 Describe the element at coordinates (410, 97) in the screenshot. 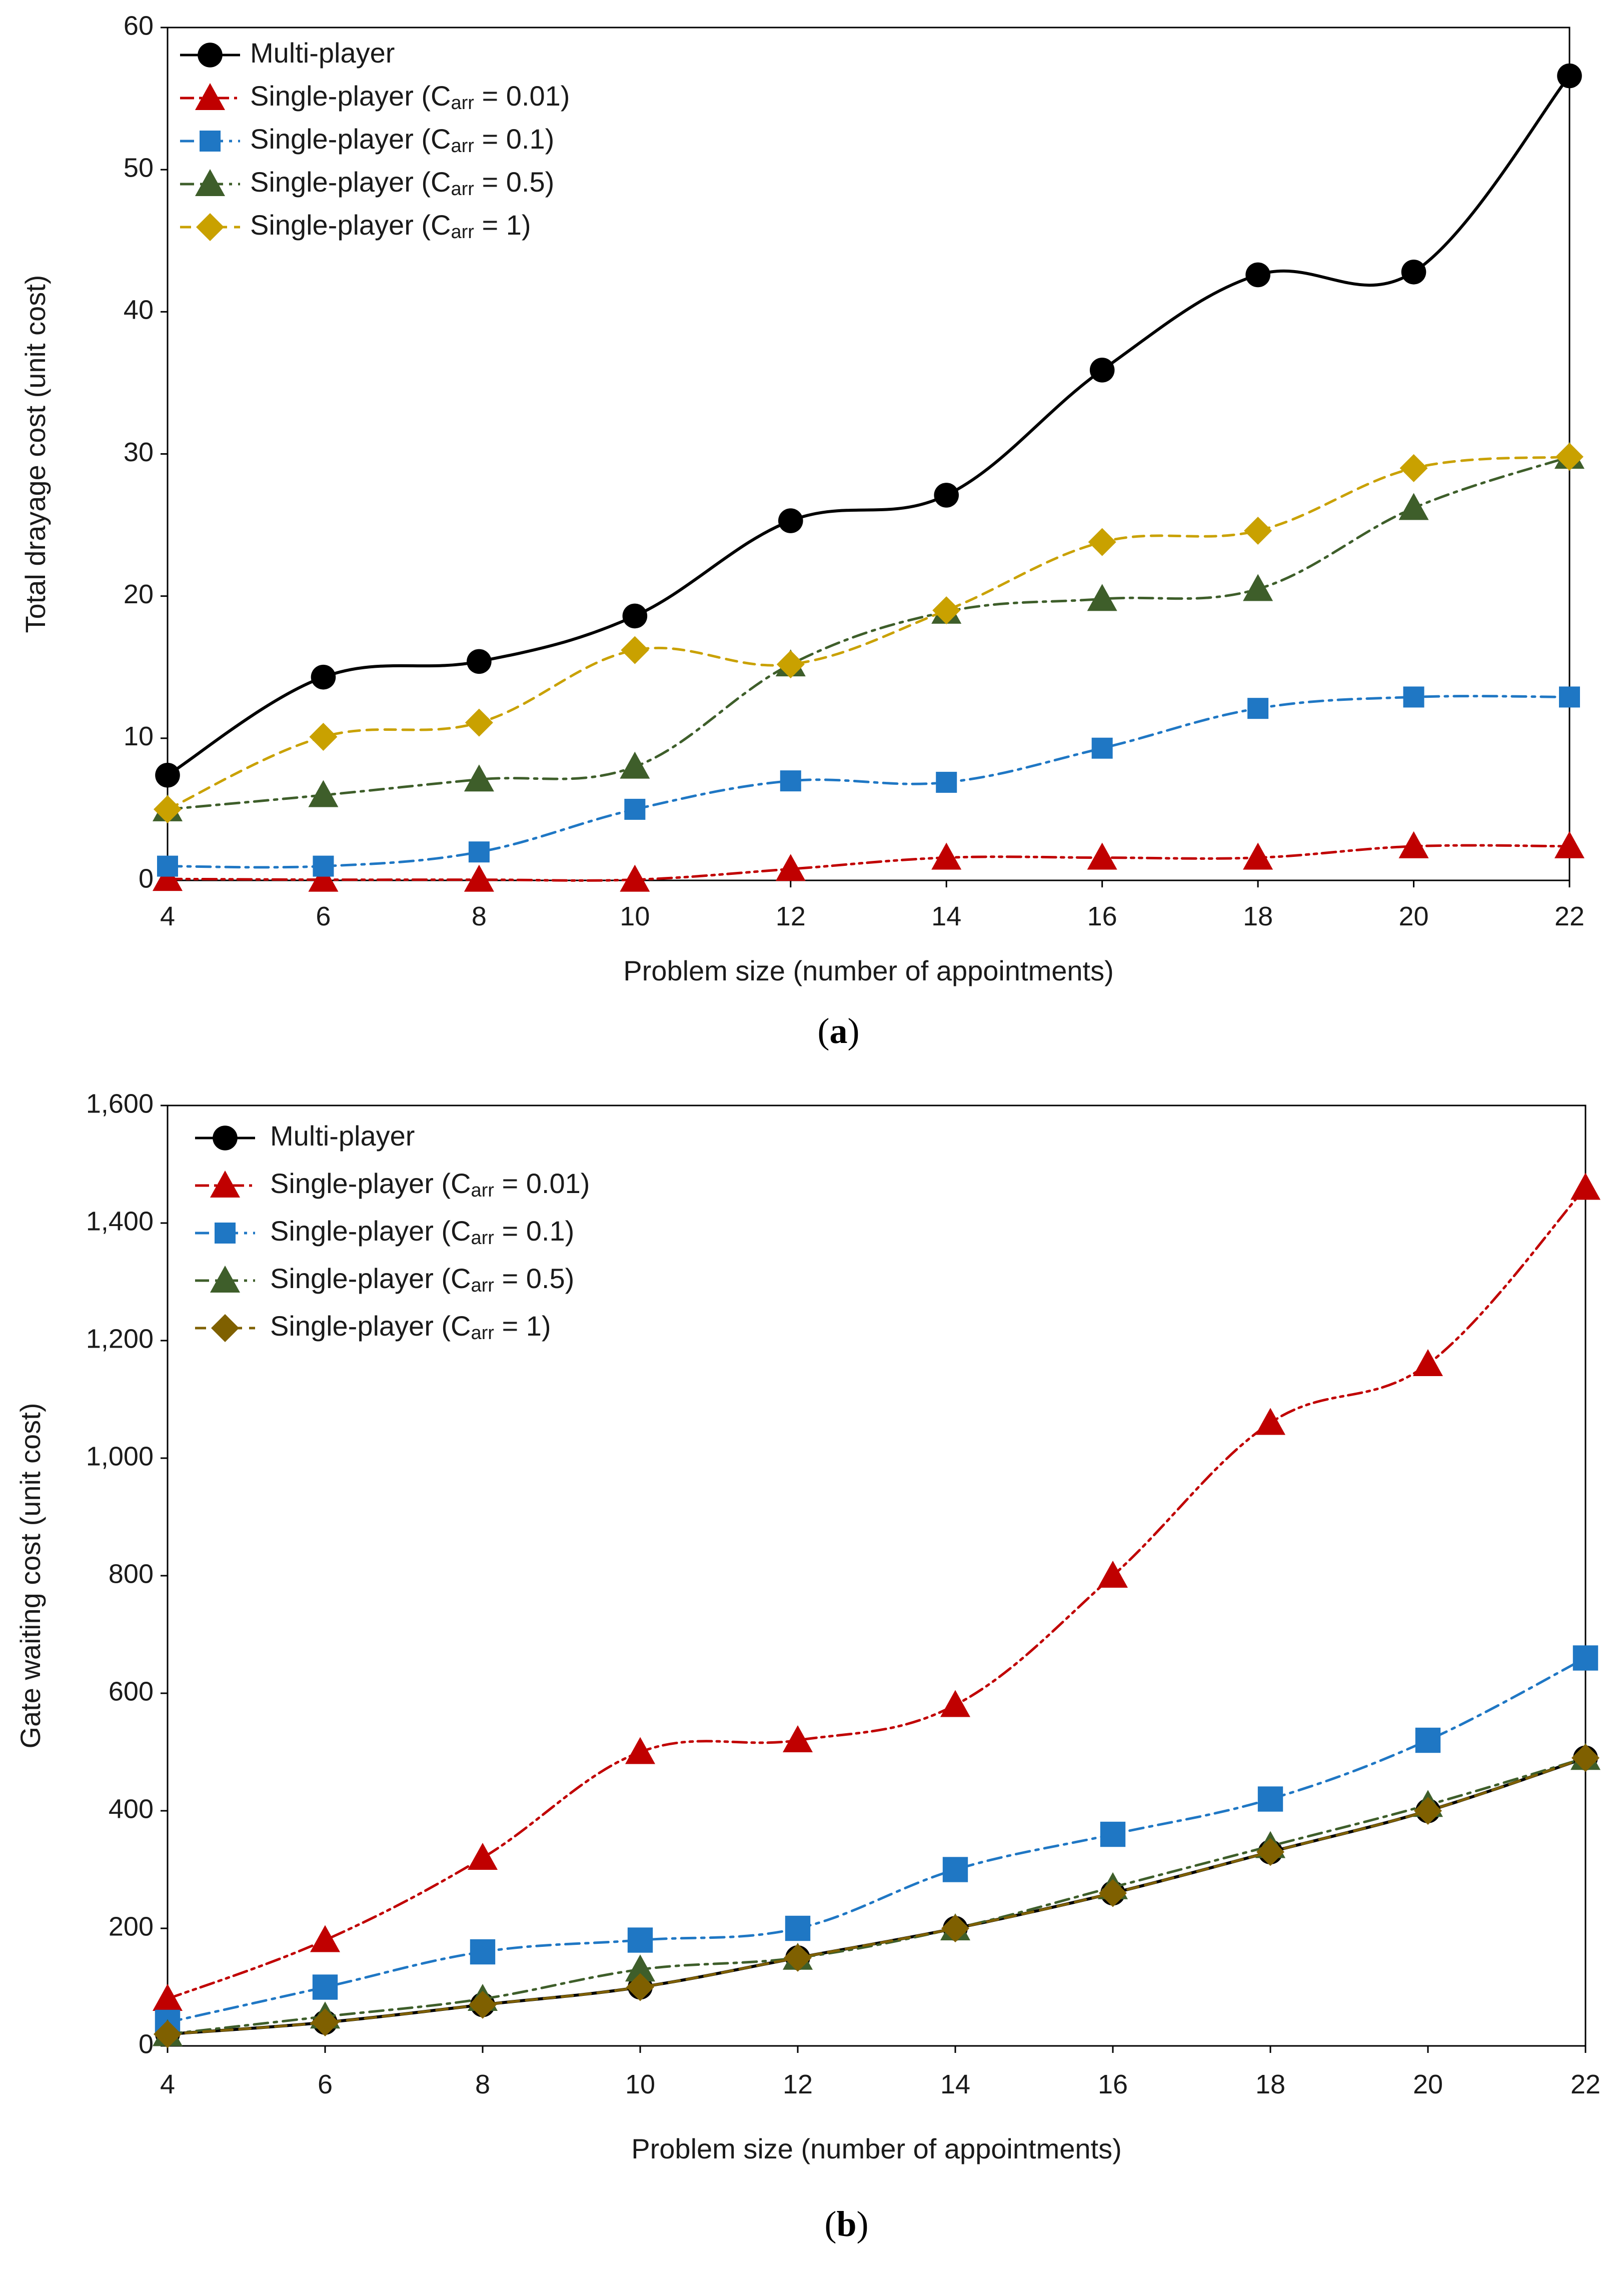

I see `legend-item-label: Single-player (Carr = 0.01)` at that location.